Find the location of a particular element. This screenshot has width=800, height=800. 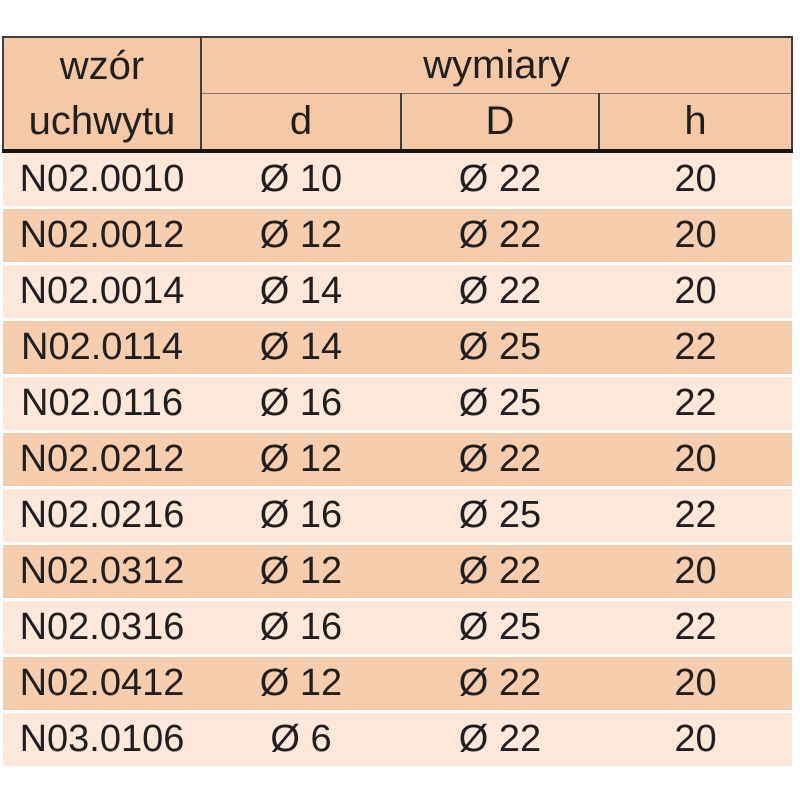

header-pattern-line2: uchwytu is located at coordinates (102, 120).